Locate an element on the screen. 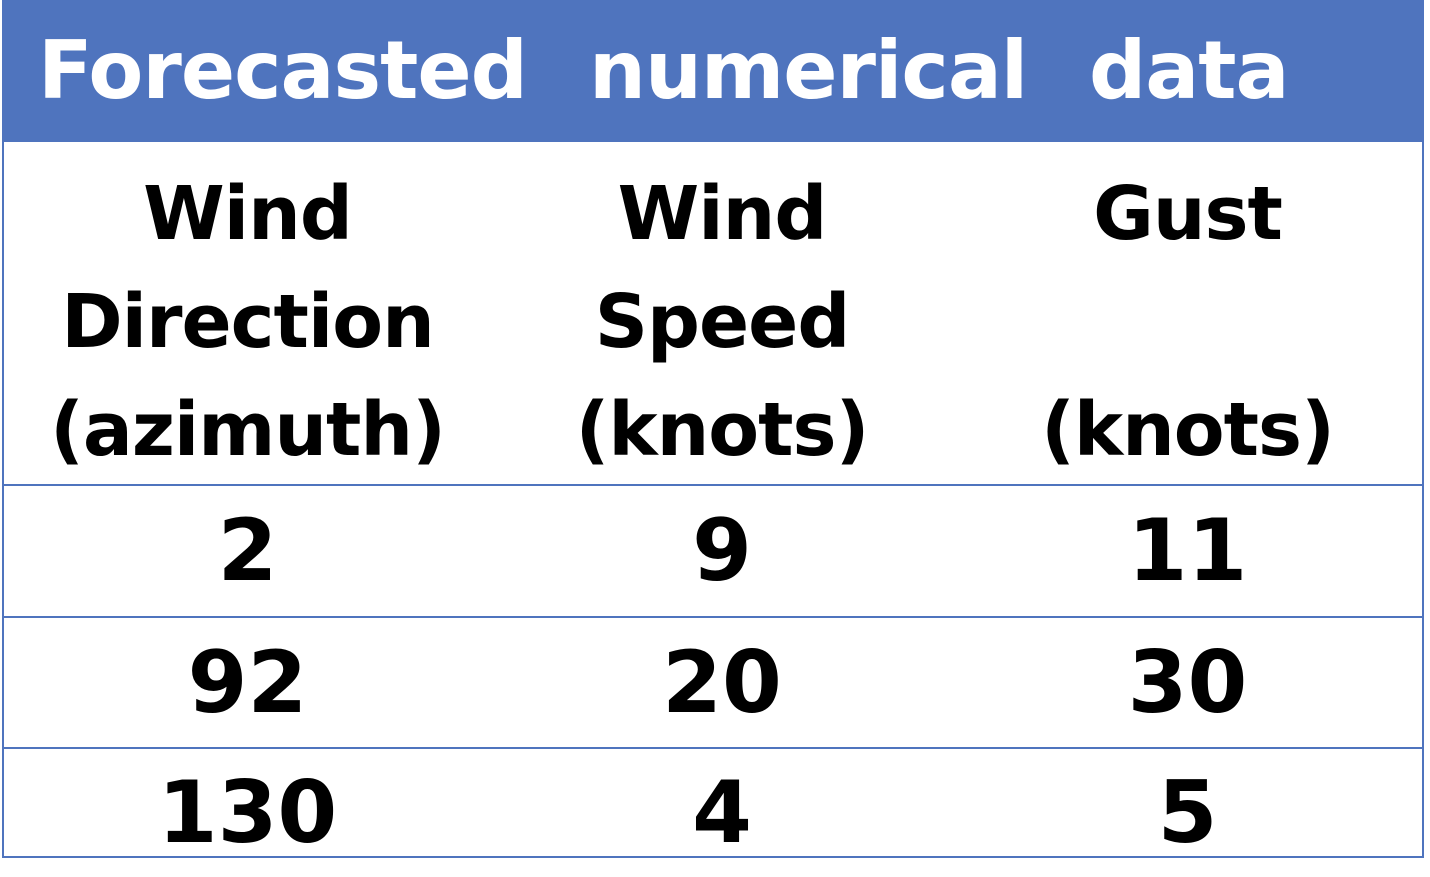  table-row: 130 4 5 is located at coordinates (713, 812).